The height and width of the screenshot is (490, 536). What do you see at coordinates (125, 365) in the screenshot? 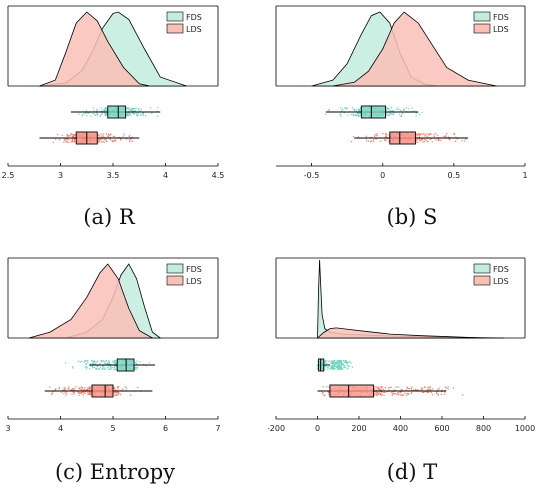
I see `box-fds` at bounding box center [125, 365].